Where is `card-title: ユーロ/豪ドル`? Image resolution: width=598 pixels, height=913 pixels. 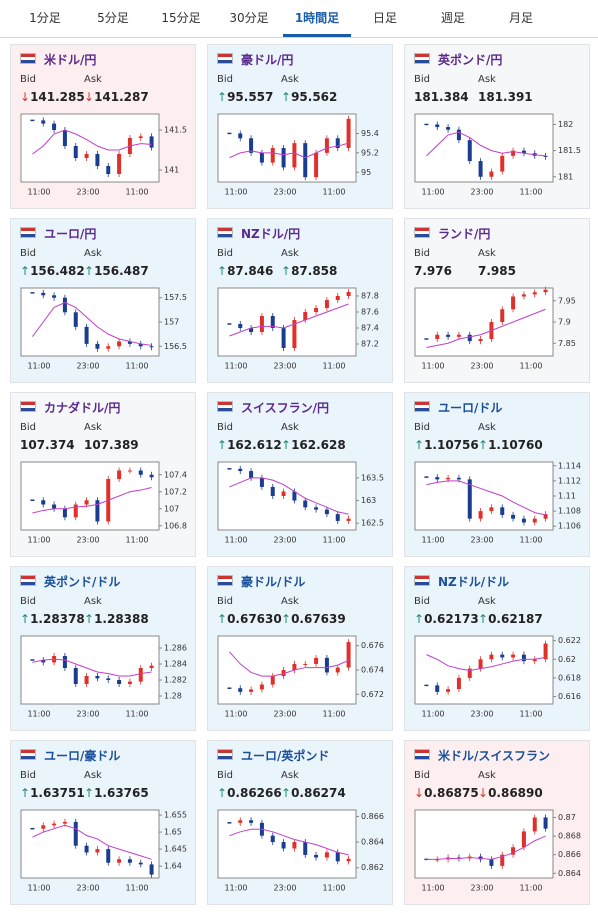
card-title: ユーロ/豪ドル is located at coordinates (70, 755).